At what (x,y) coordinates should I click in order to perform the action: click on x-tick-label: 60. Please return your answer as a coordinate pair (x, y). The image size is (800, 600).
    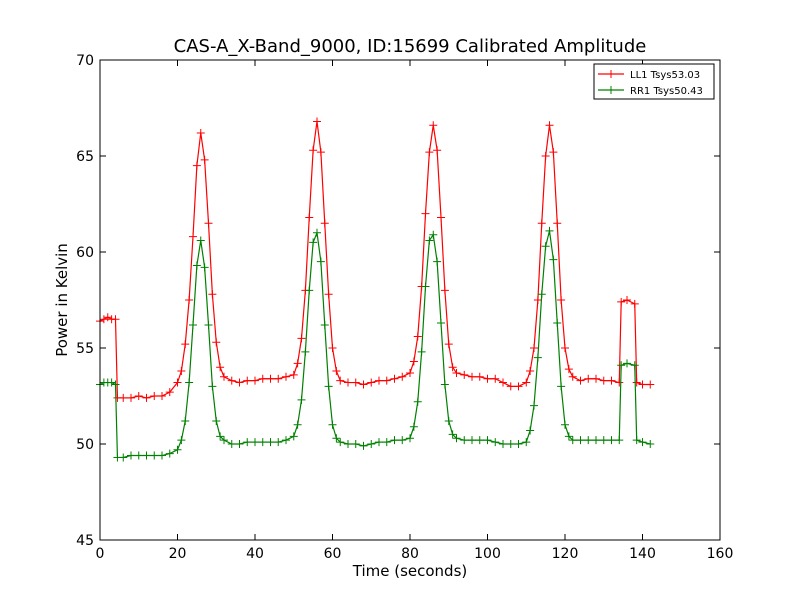
    Looking at the image, I should click on (333, 554).